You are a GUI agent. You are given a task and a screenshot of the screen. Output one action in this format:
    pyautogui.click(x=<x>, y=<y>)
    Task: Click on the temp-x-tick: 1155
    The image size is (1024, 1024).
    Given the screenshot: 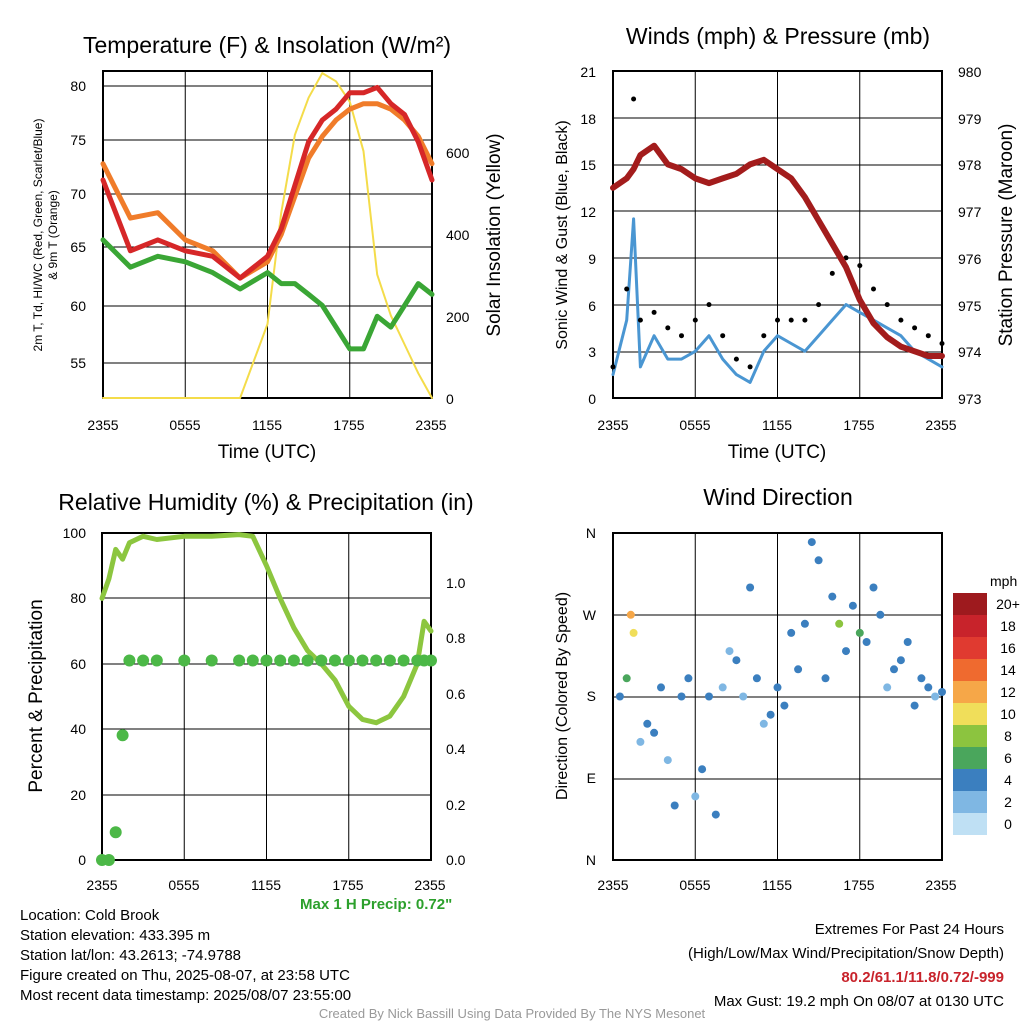 What is the action you would take?
    pyautogui.click(x=267, y=425)
    